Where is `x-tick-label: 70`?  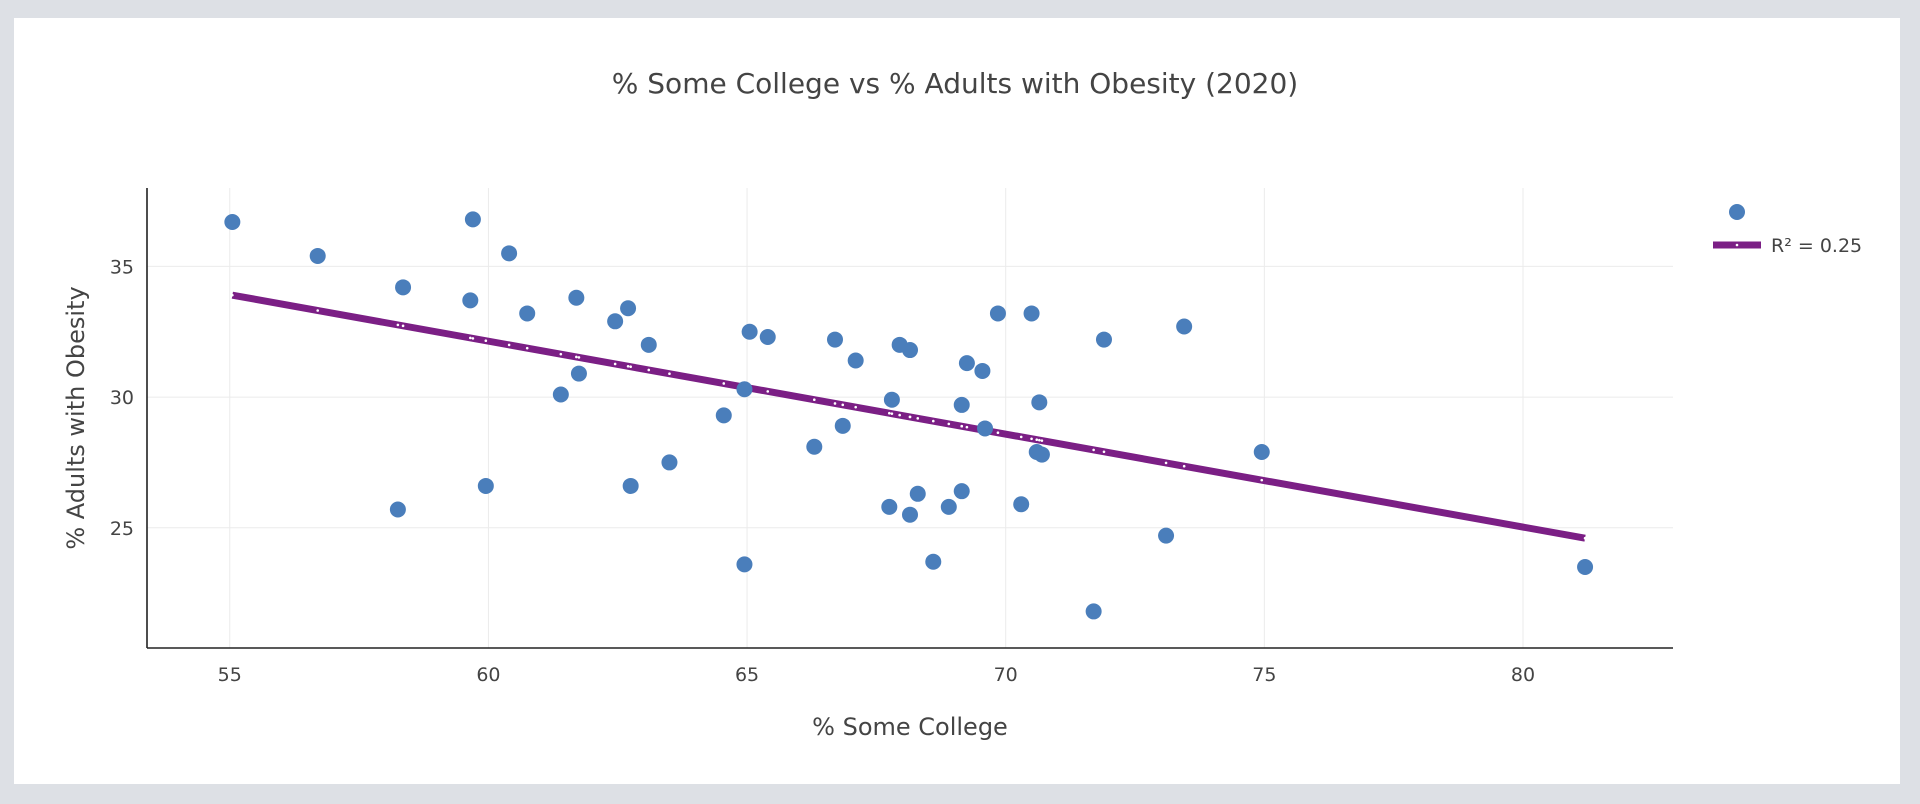 x-tick-label: 70 is located at coordinates (1006, 675).